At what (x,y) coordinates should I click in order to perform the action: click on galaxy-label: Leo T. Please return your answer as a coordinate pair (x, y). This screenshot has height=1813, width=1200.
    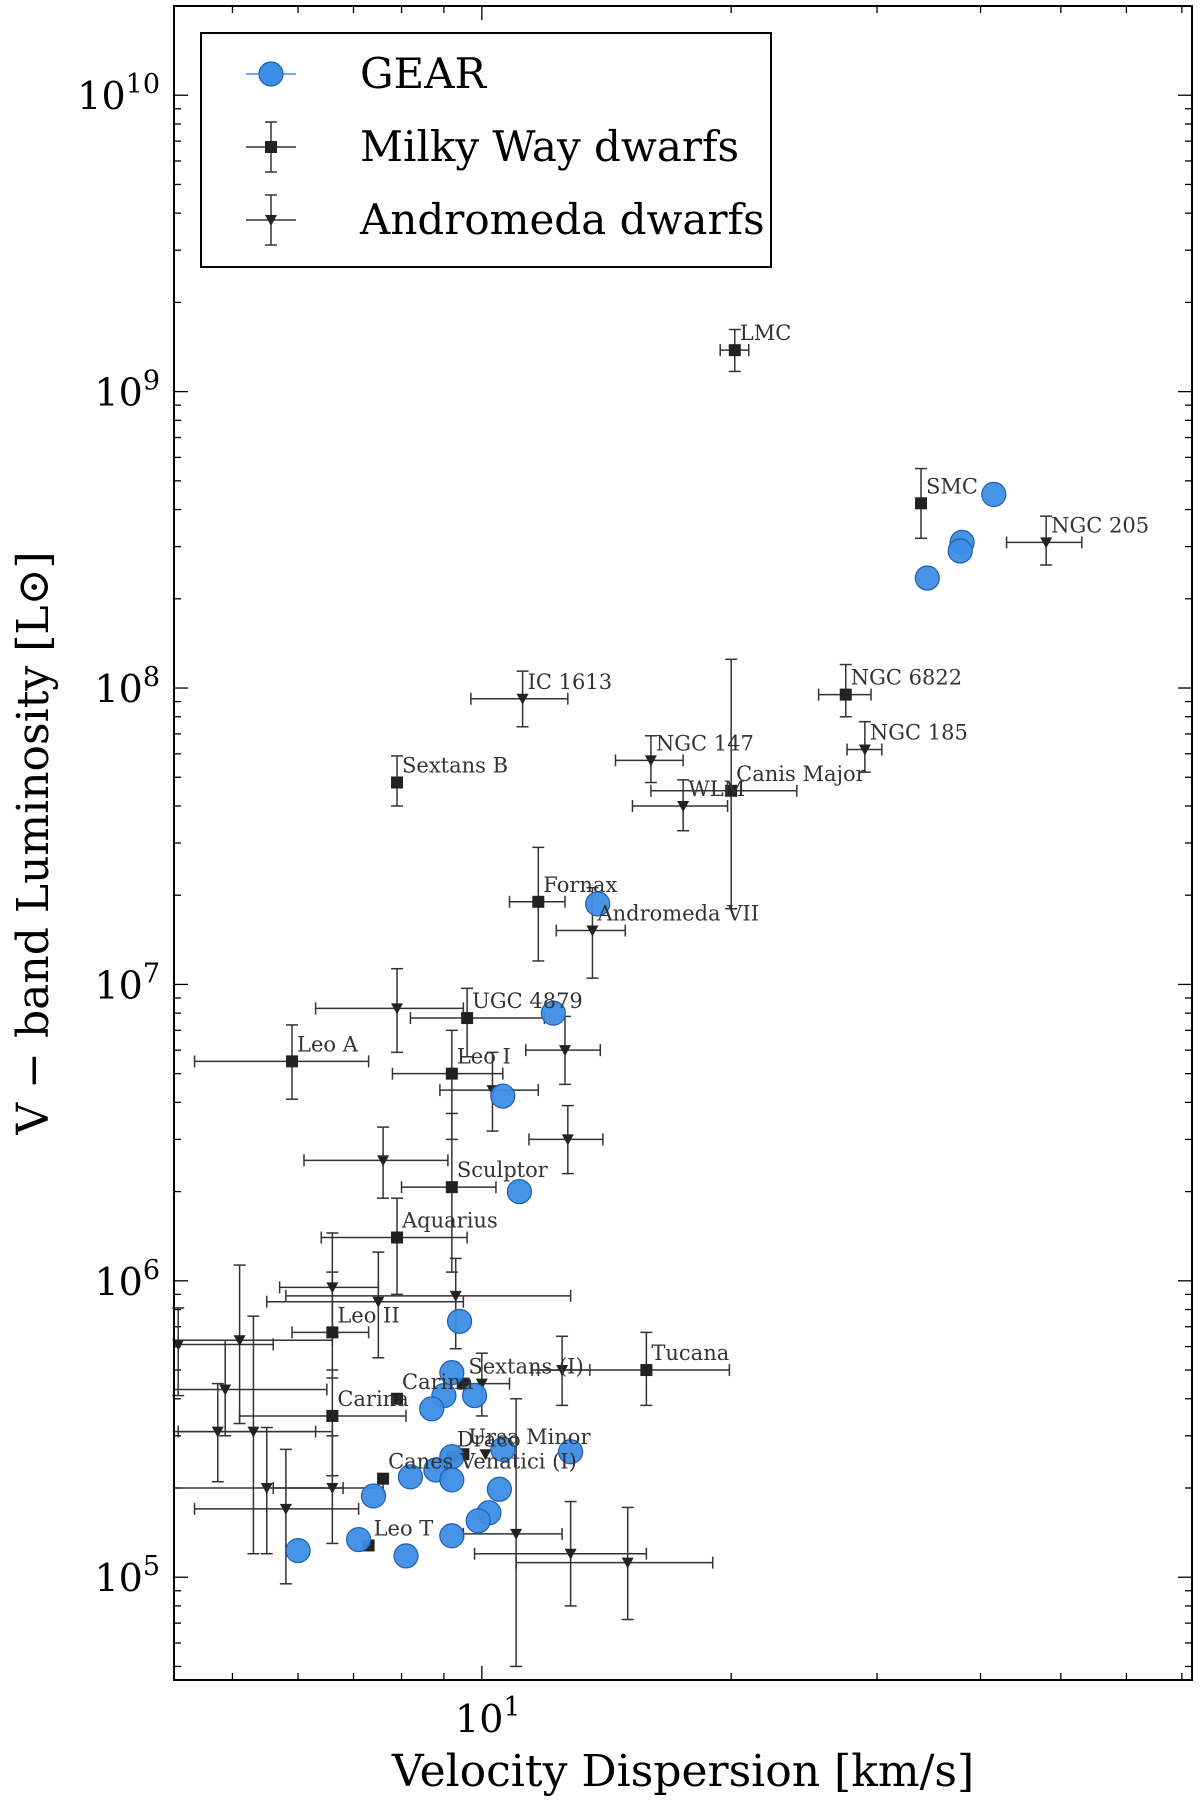
    Looking at the image, I should click on (404, 1528).